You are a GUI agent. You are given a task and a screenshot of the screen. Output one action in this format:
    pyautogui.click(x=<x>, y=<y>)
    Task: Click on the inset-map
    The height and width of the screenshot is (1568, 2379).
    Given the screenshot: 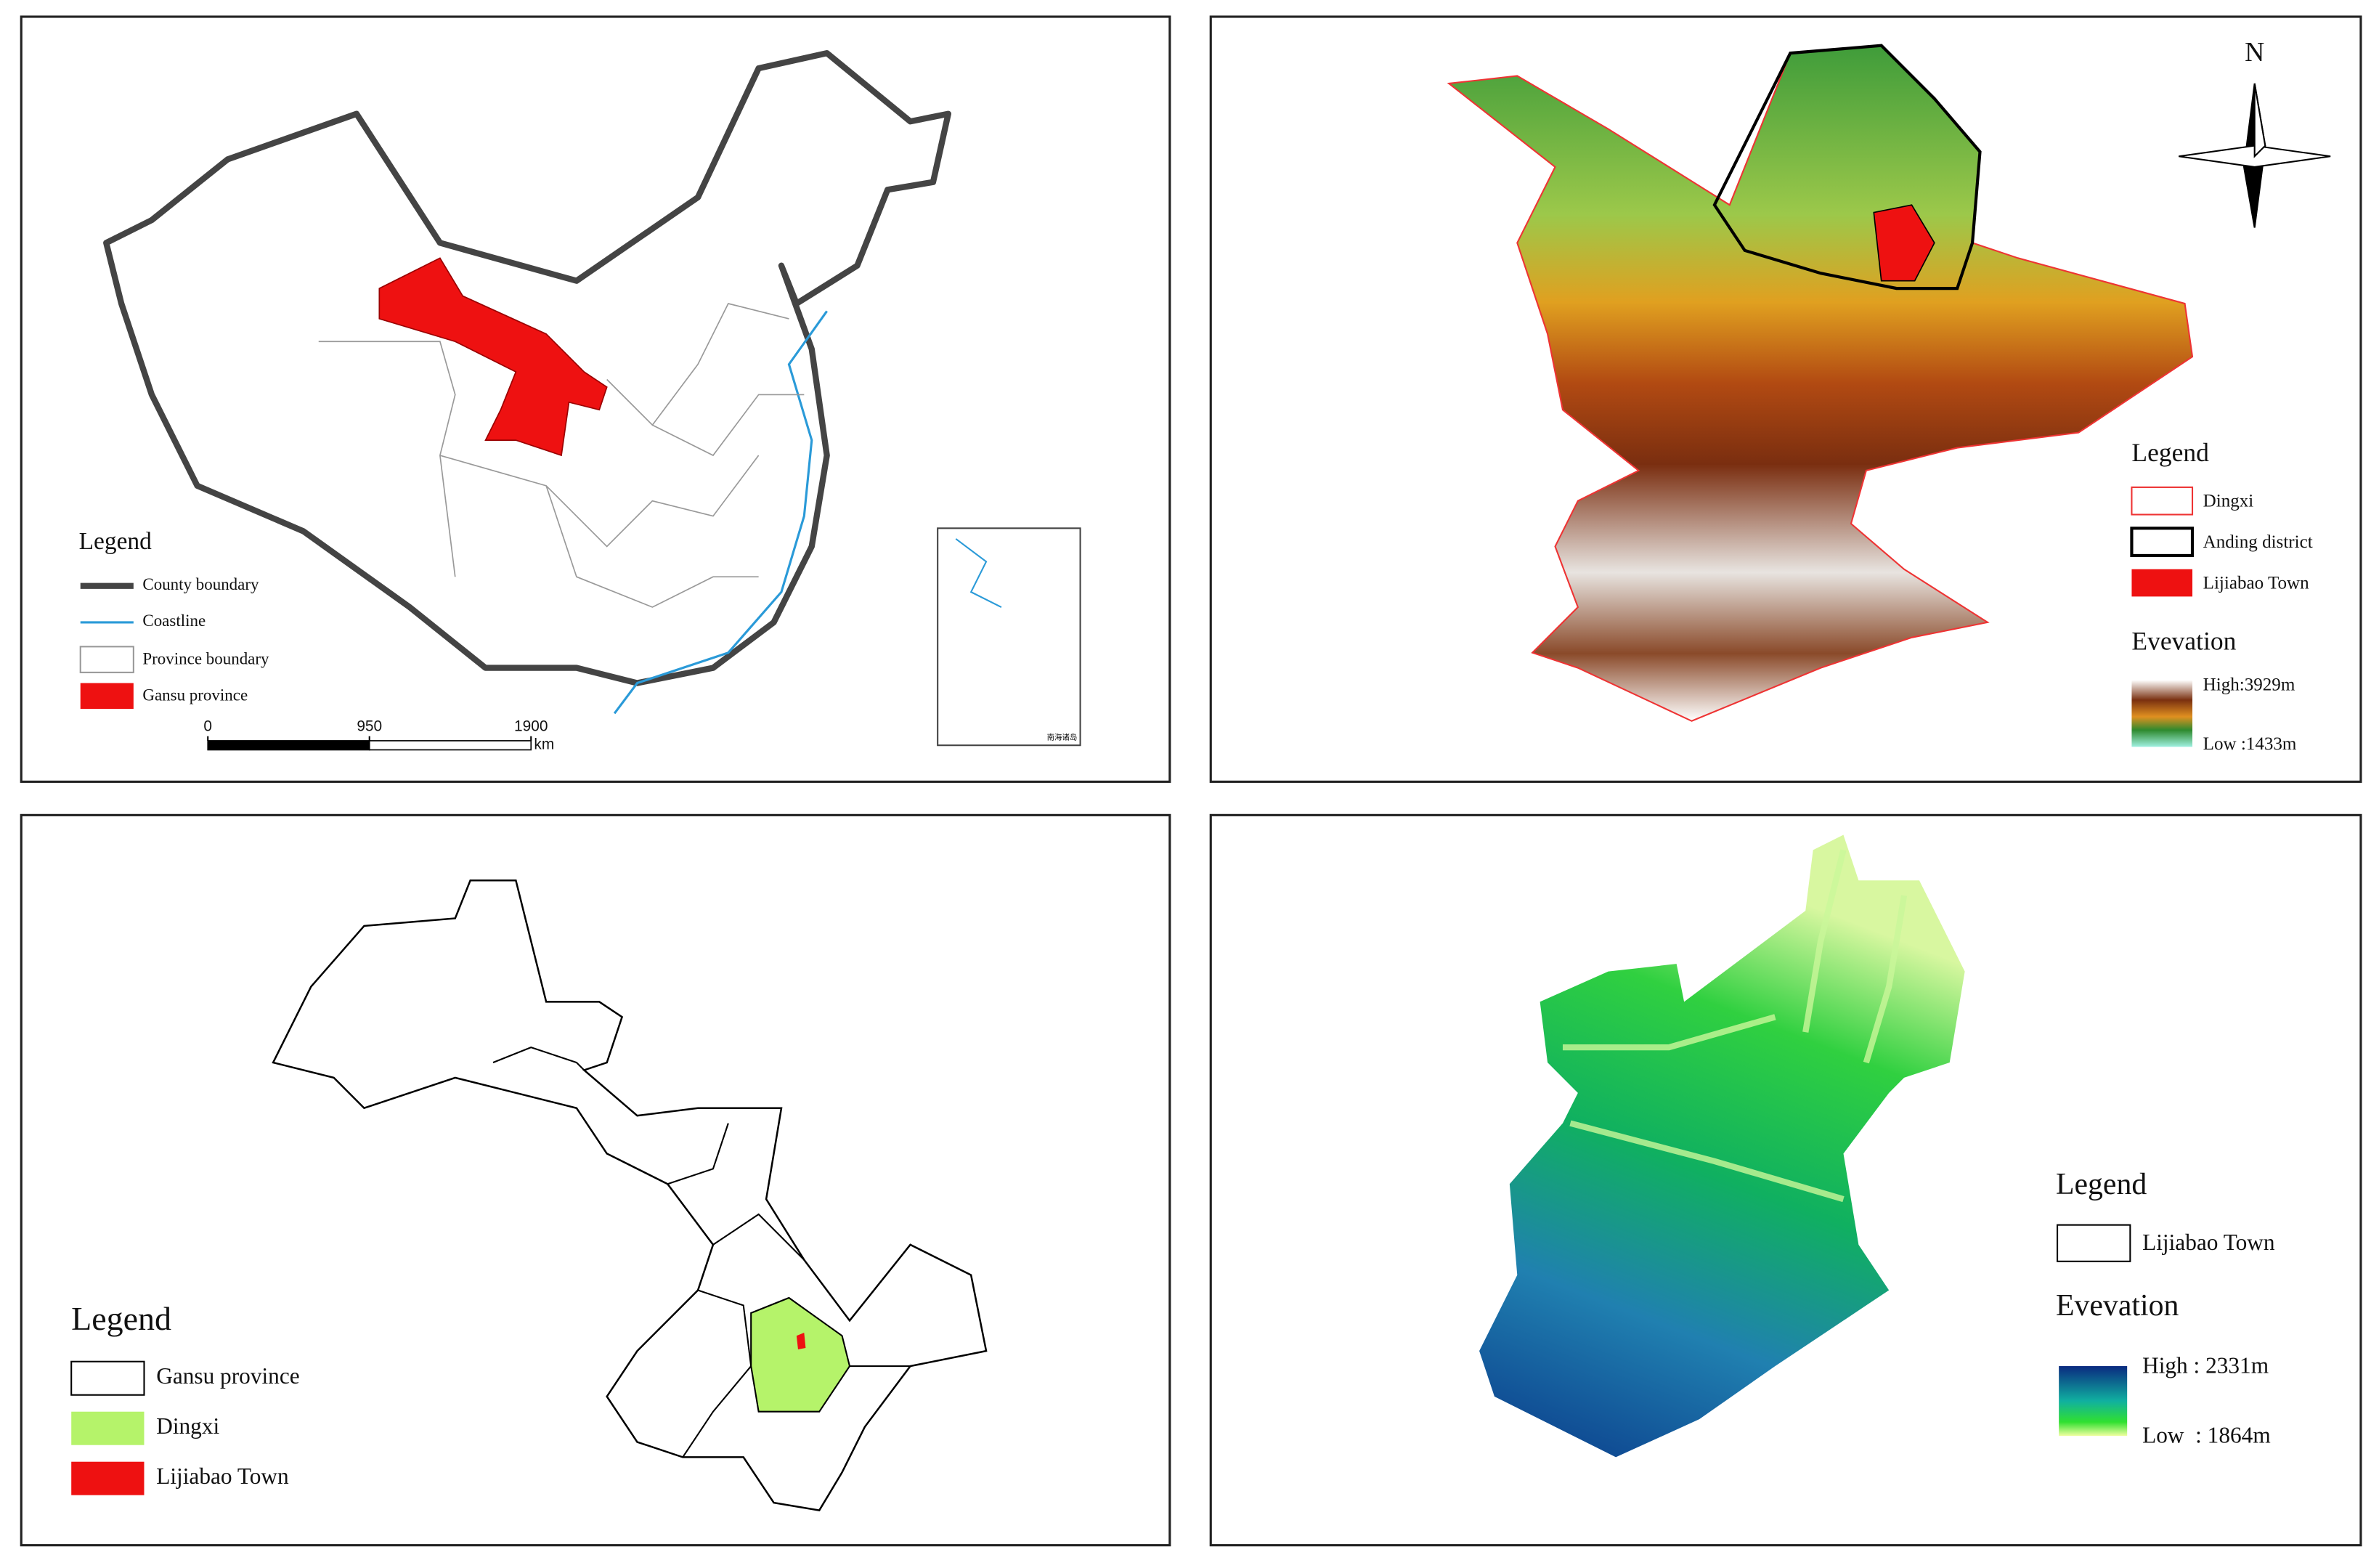 What is the action you would take?
    pyautogui.click(x=1009, y=637)
    